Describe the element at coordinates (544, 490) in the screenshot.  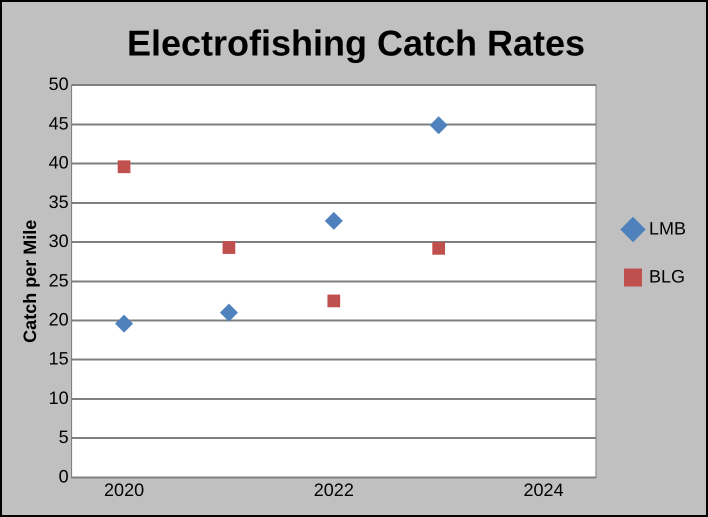
I see `x-tick-label: 2024` at that location.